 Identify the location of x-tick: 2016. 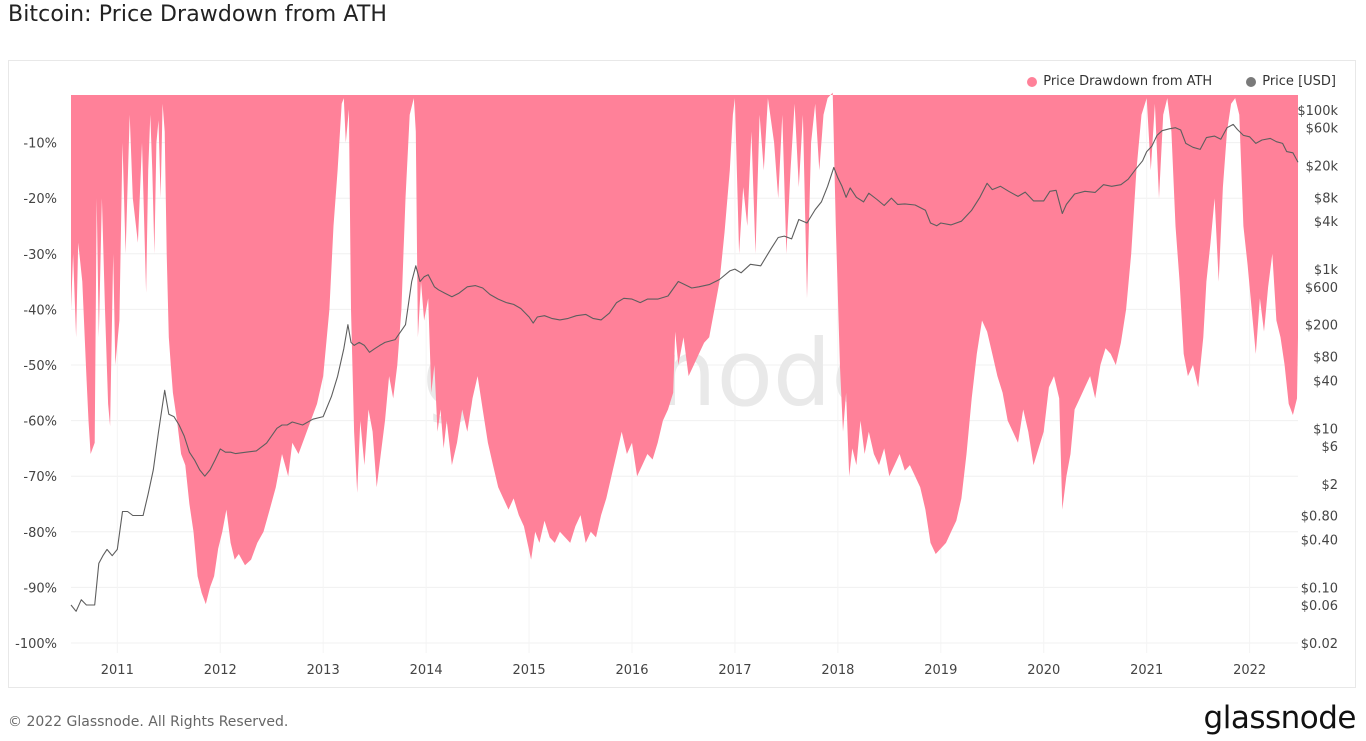
(631, 670).